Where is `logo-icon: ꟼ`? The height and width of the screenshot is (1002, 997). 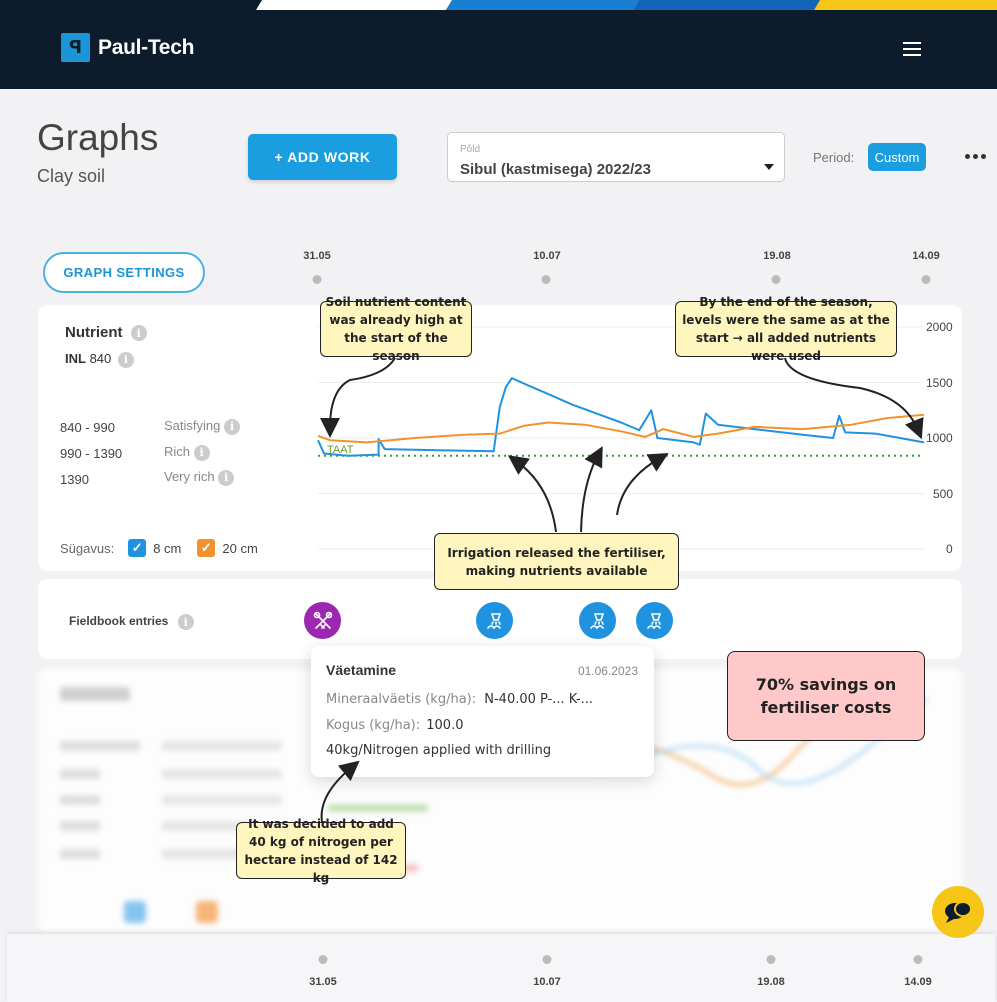
logo-icon: ꟼ is located at coordinates (75, 47).